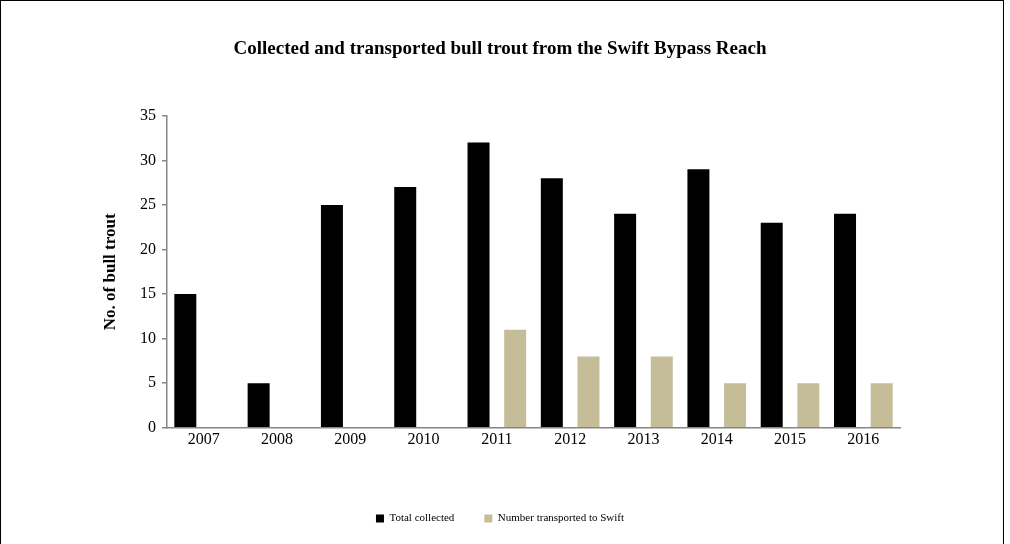  What do you see at coordinates (497, 438) in the screenshot?
I see `x-tick-label: 2011` at bounding box center [497, 438].